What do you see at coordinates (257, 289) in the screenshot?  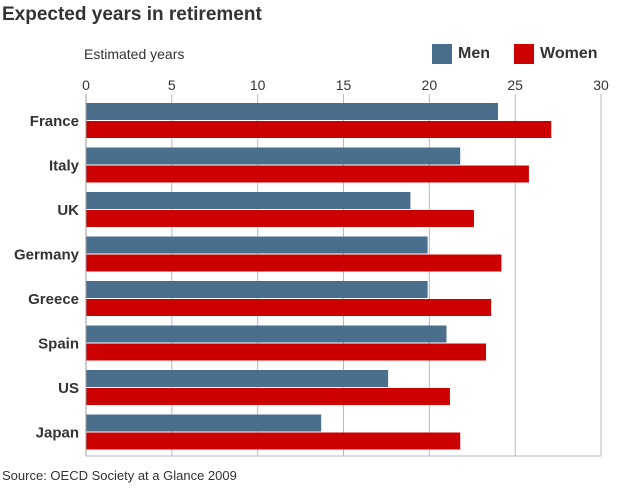 I see `bar-greece-men` at bounding box center [257, 289].